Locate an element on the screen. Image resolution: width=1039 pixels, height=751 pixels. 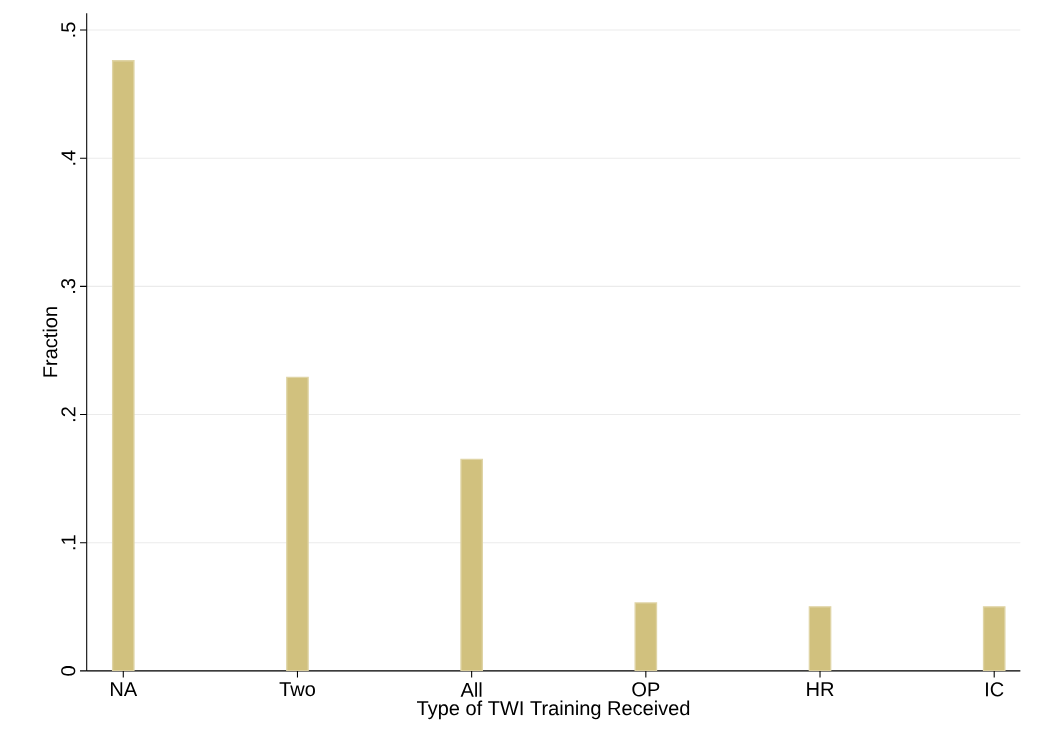
x-tick-label: HR is located at coordinates (820, 689).